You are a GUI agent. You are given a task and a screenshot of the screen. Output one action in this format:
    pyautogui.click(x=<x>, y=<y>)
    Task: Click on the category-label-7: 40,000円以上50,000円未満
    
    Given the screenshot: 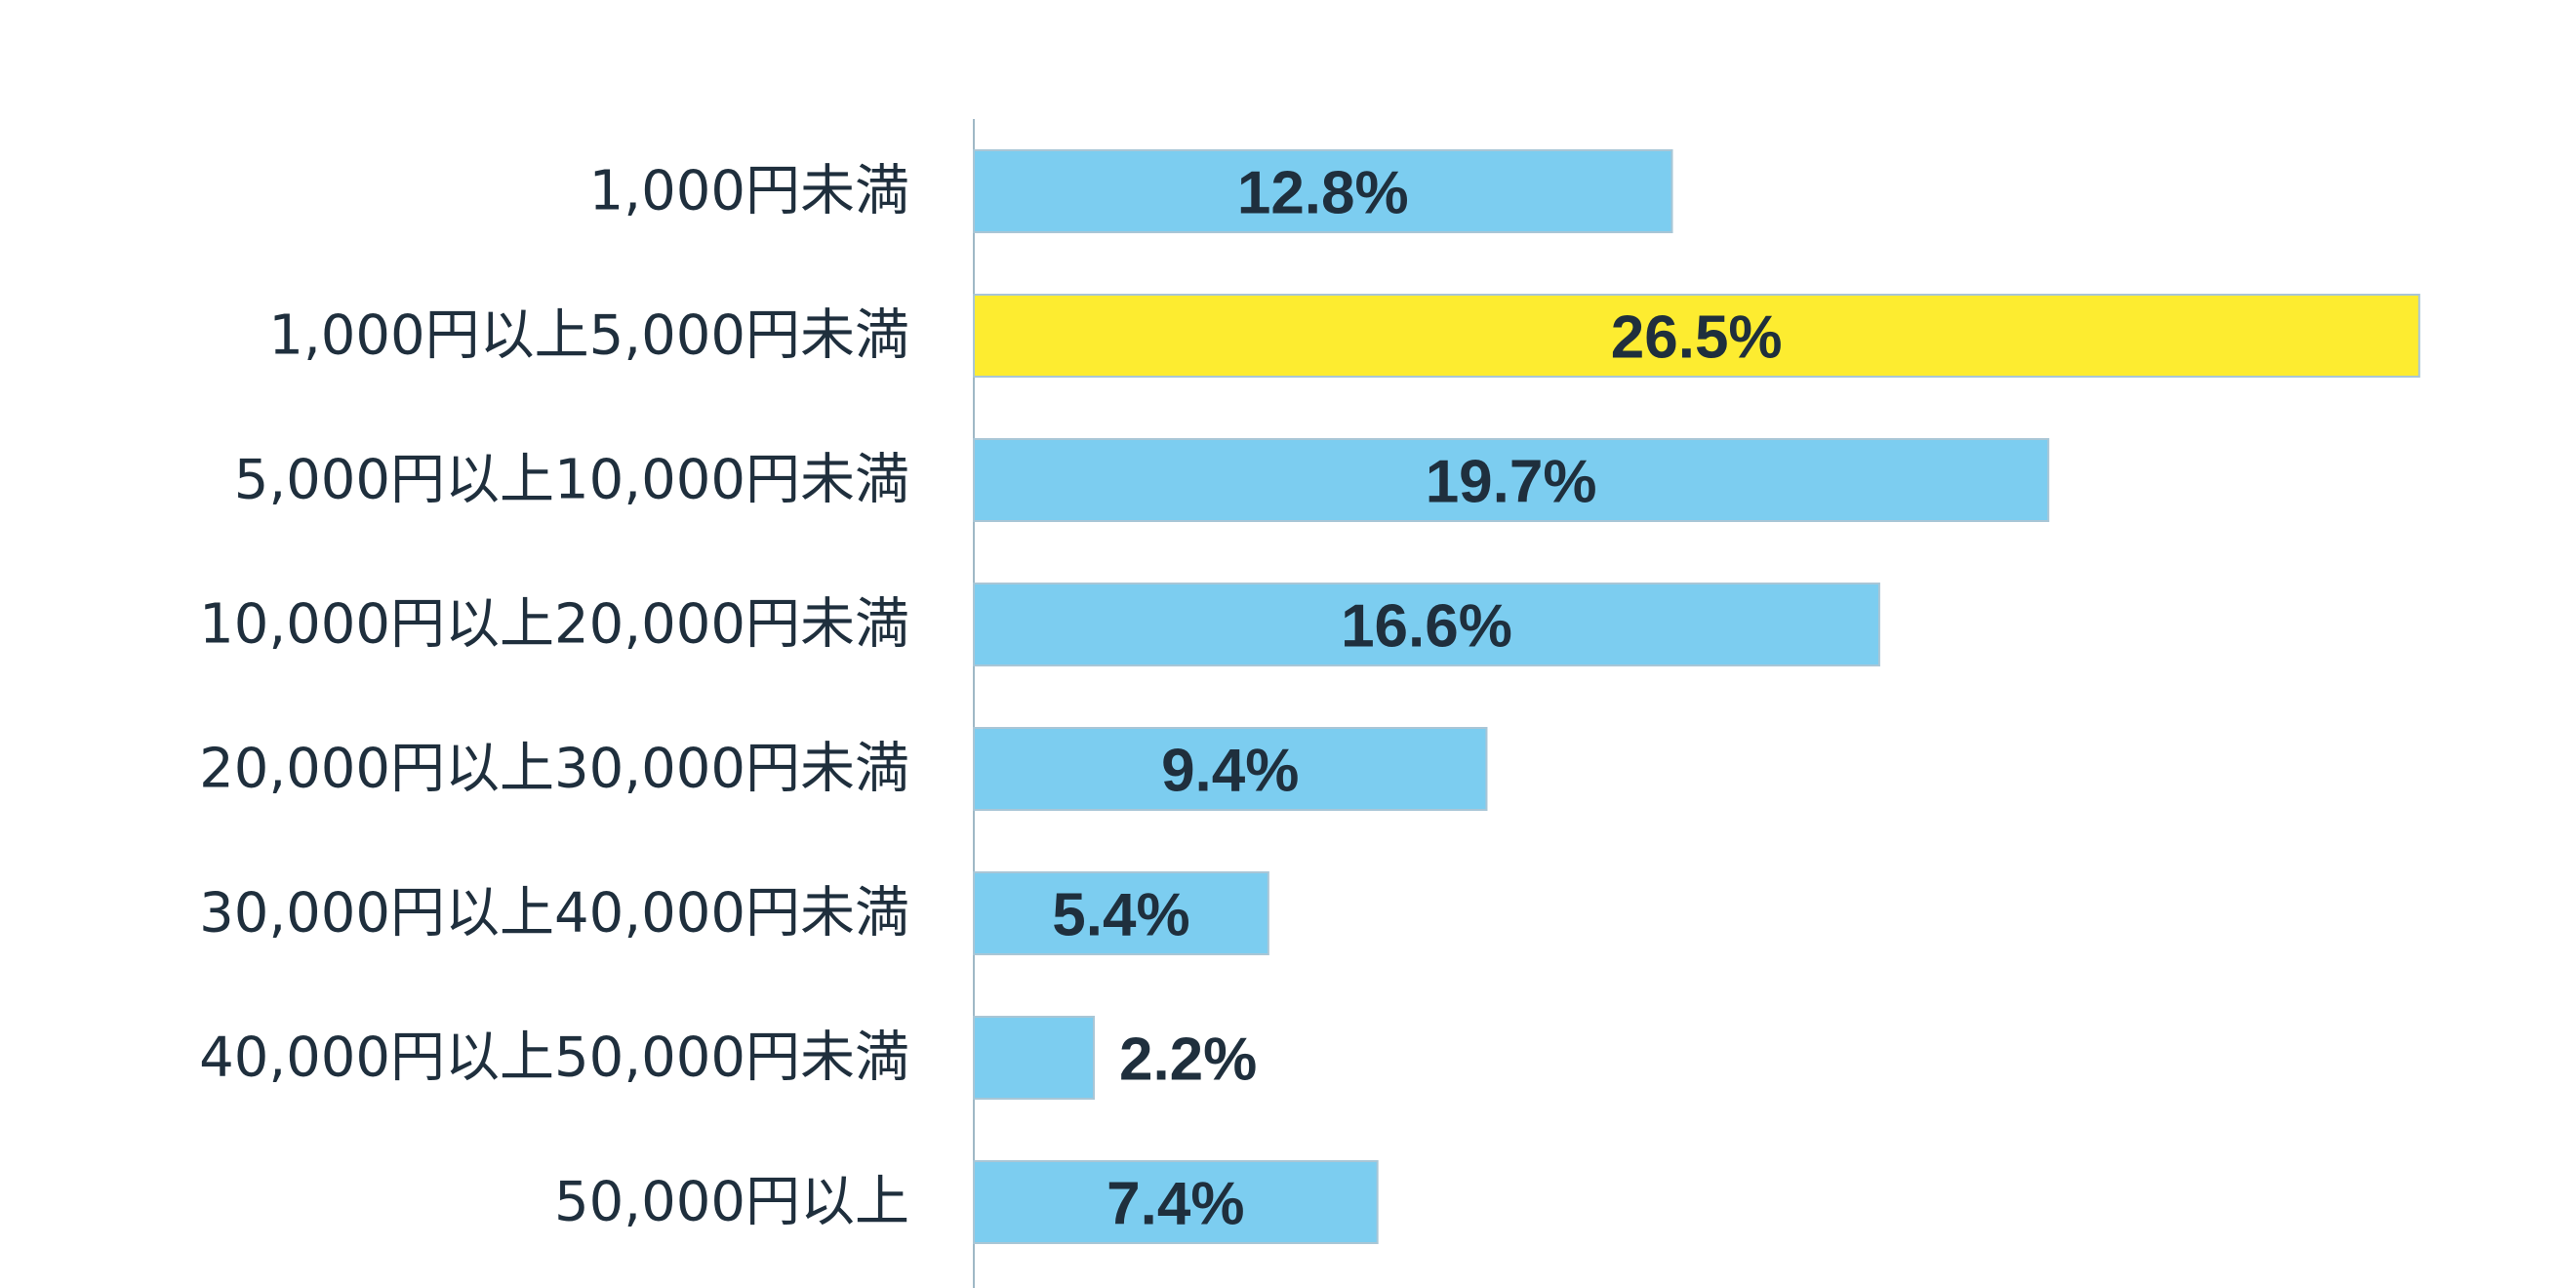 What is the action you would take?
    pyautogui.click(x=554, y=1058)
    